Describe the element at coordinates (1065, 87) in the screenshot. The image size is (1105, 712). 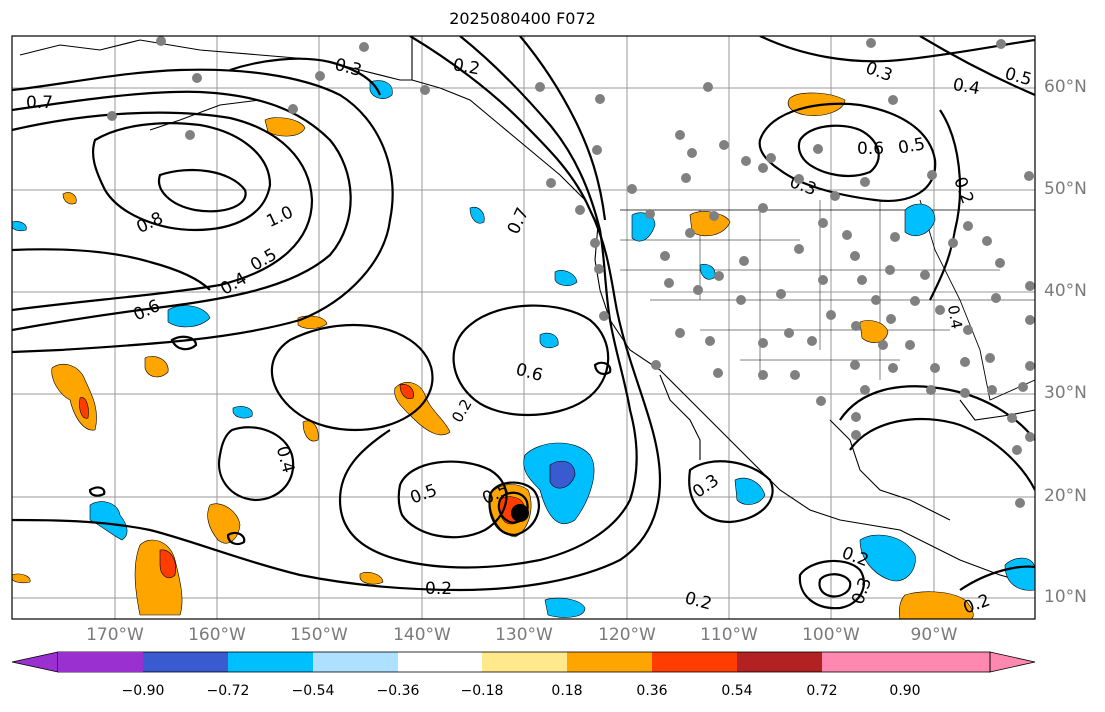
I see `lat-label-60n: 60°N` at that location.